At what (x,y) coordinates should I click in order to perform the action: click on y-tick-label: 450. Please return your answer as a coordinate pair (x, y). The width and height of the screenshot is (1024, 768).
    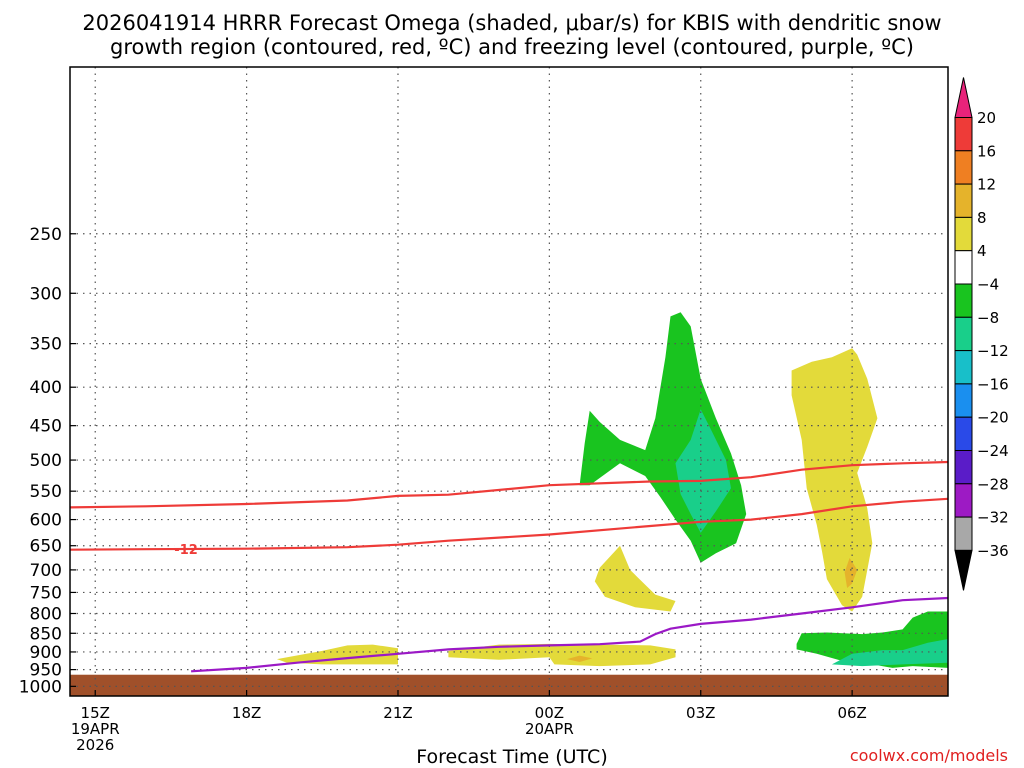
    Looking at the image, I should click on (46, 427).